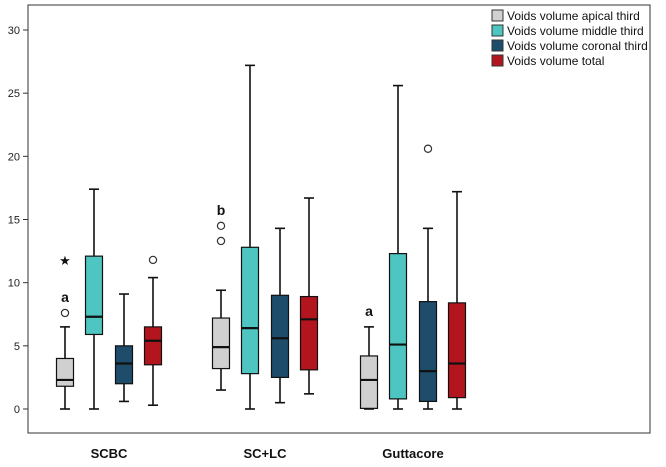 The image size is (666, 467). I want to click on x-category-label: SC+LC, so click(266, 453).